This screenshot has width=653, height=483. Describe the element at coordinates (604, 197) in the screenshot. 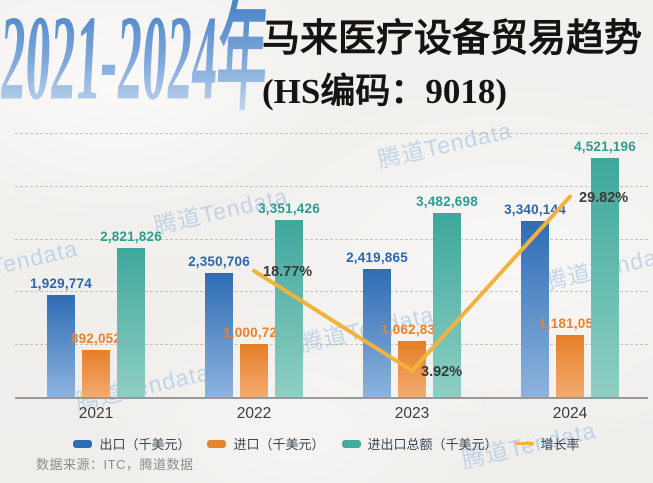

I see `growth-label-2024: 29.82%` at that location.